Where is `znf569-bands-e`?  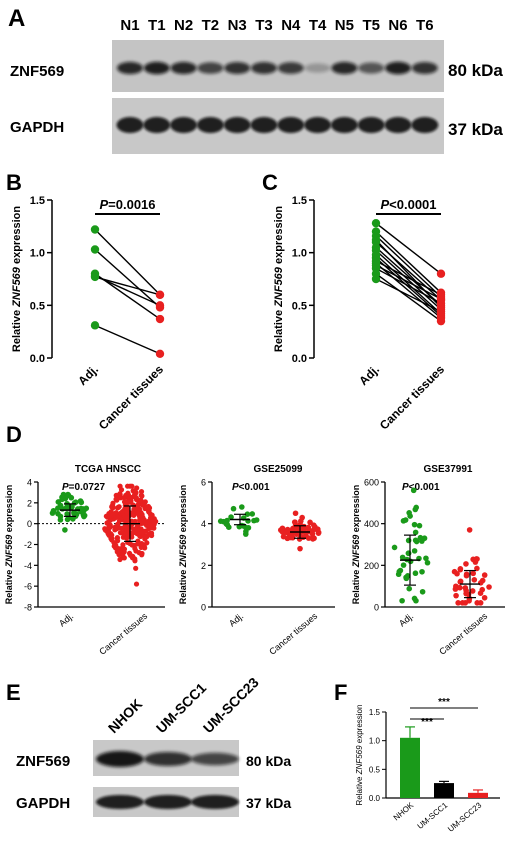
znf569-bands-e is located at coordinates (167, 759).